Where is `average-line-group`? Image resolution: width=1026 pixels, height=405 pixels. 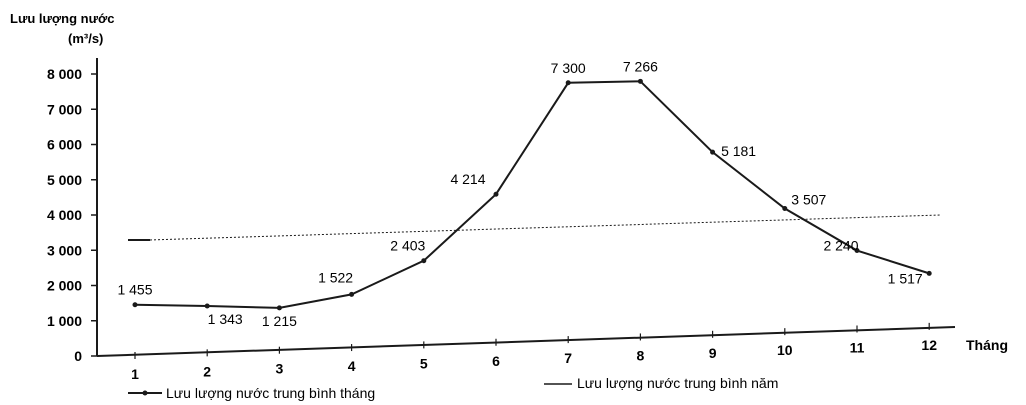
average-line-group is located at coordinates (534, 227).